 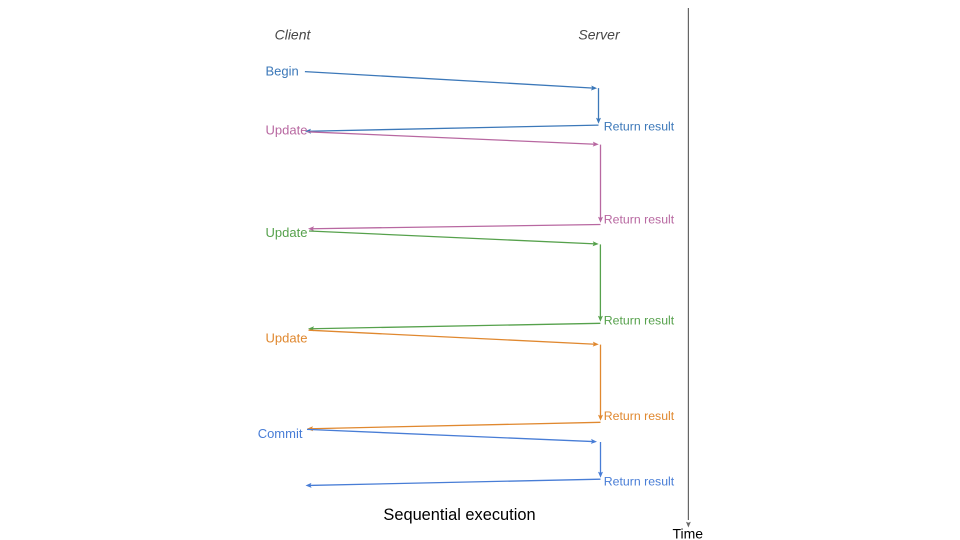 What do you see at coordinates (688, 532) in the screenshot?
I see `svg-text: Time` at bounding box center [688, 532].